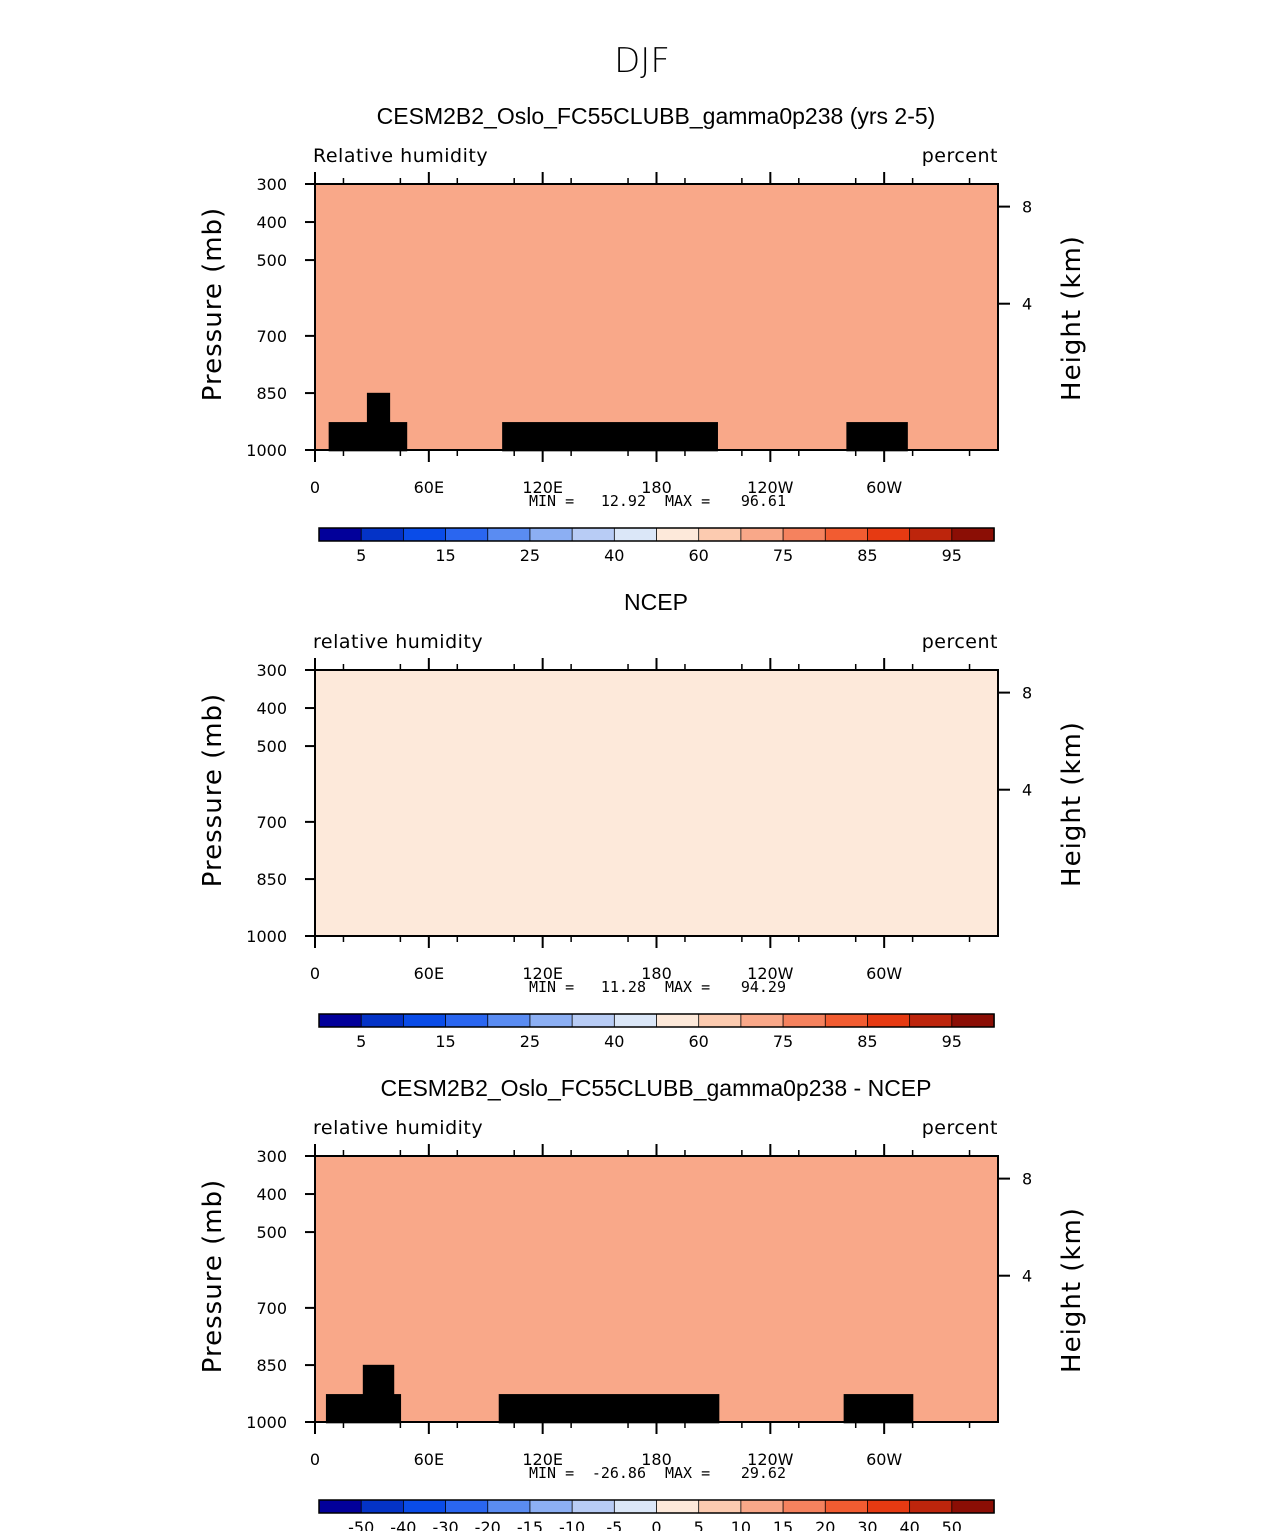  I want to click on colorbar: 5 15 25 40 60 75 85 95, so click(656, 1032).